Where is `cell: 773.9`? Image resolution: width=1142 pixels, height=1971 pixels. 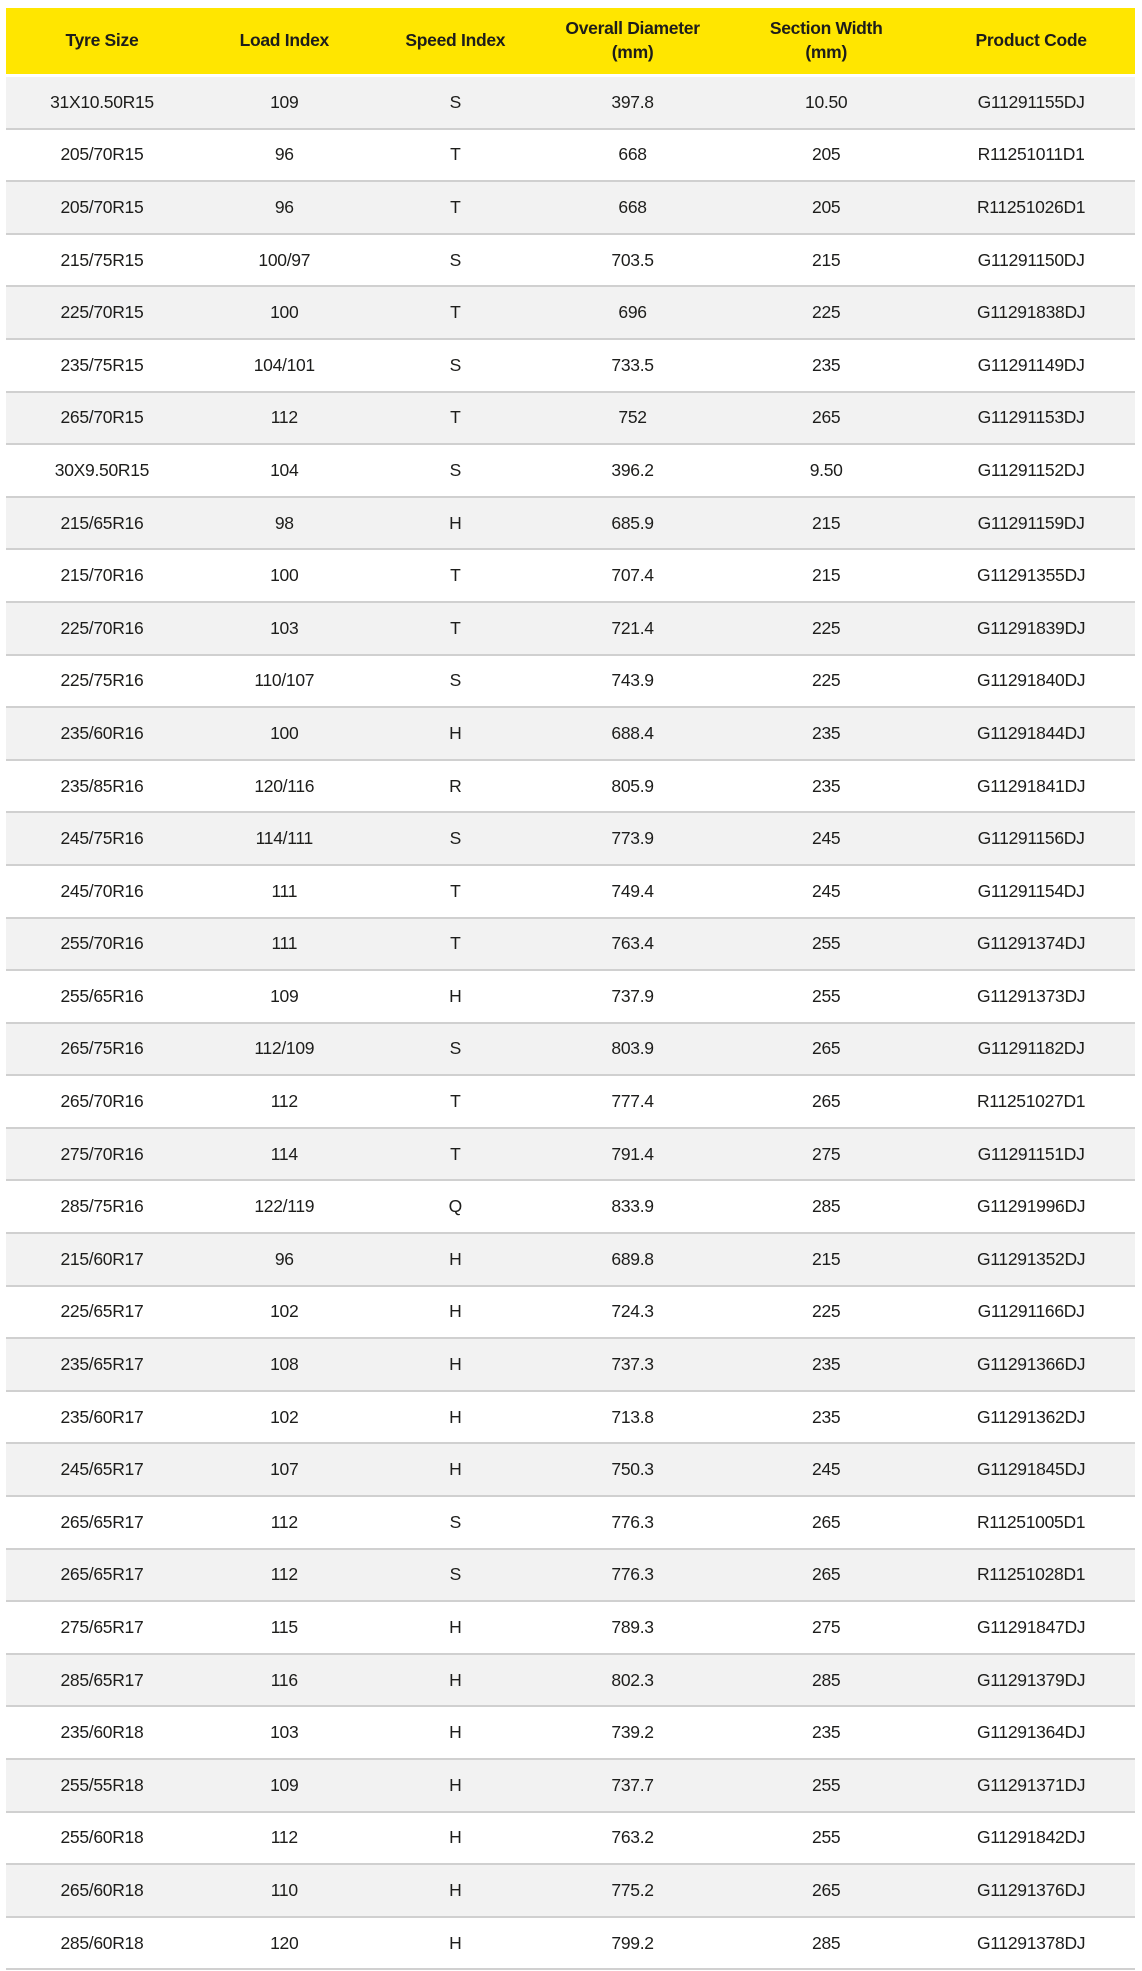 cell: 773.9 is located at coordinates (633, 839).